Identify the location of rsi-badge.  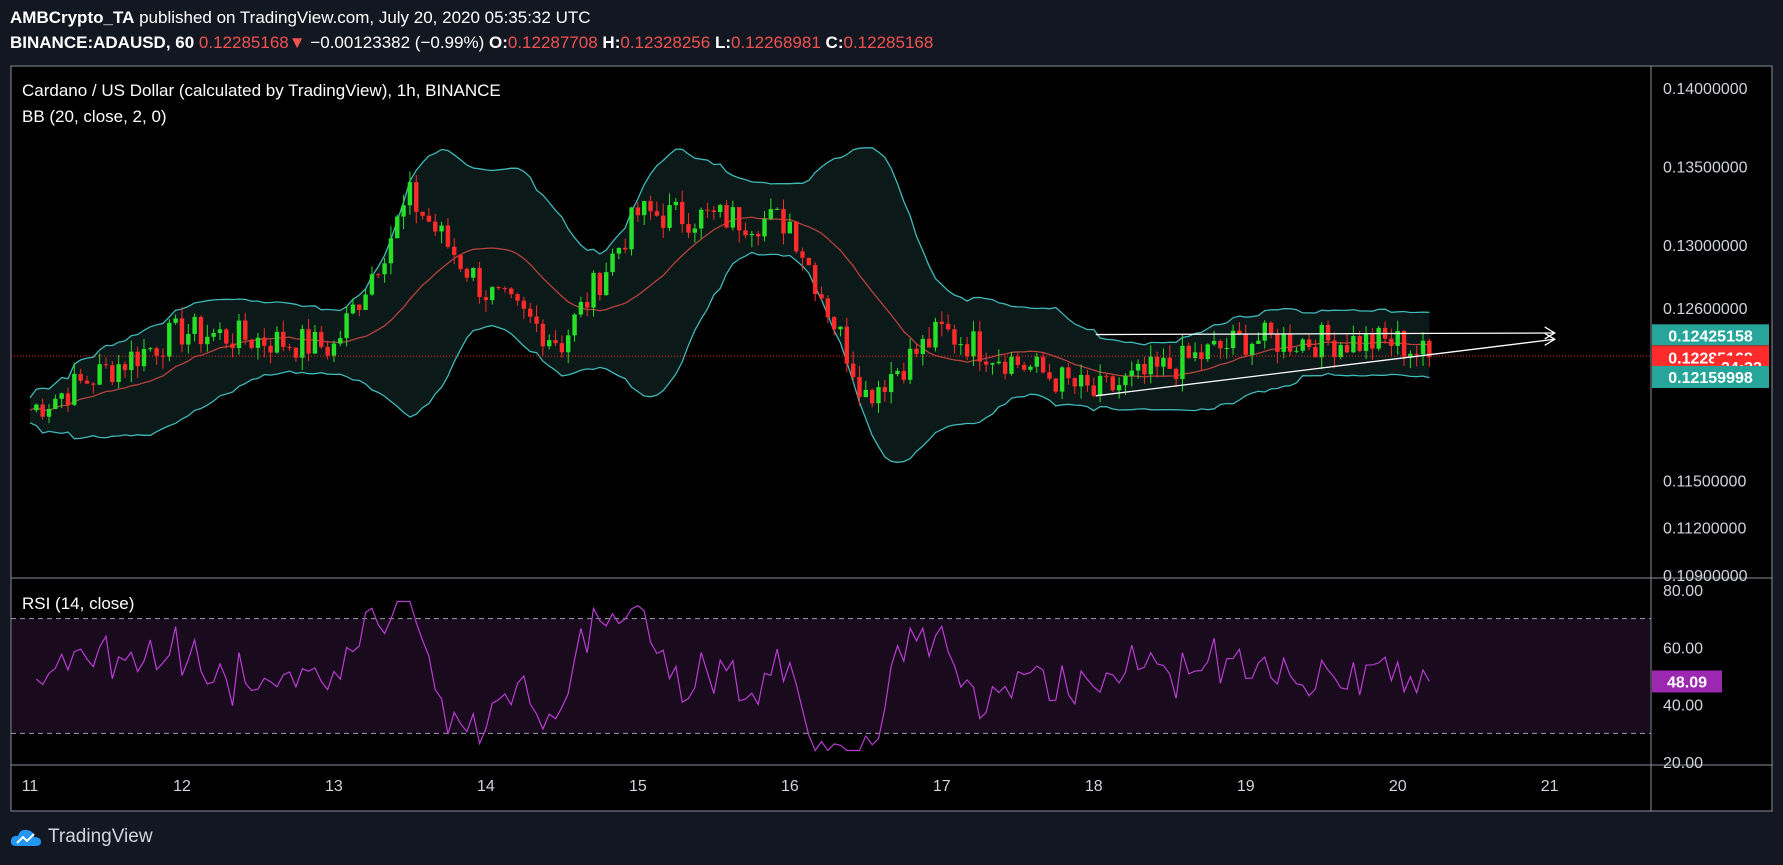
(1687, 681).